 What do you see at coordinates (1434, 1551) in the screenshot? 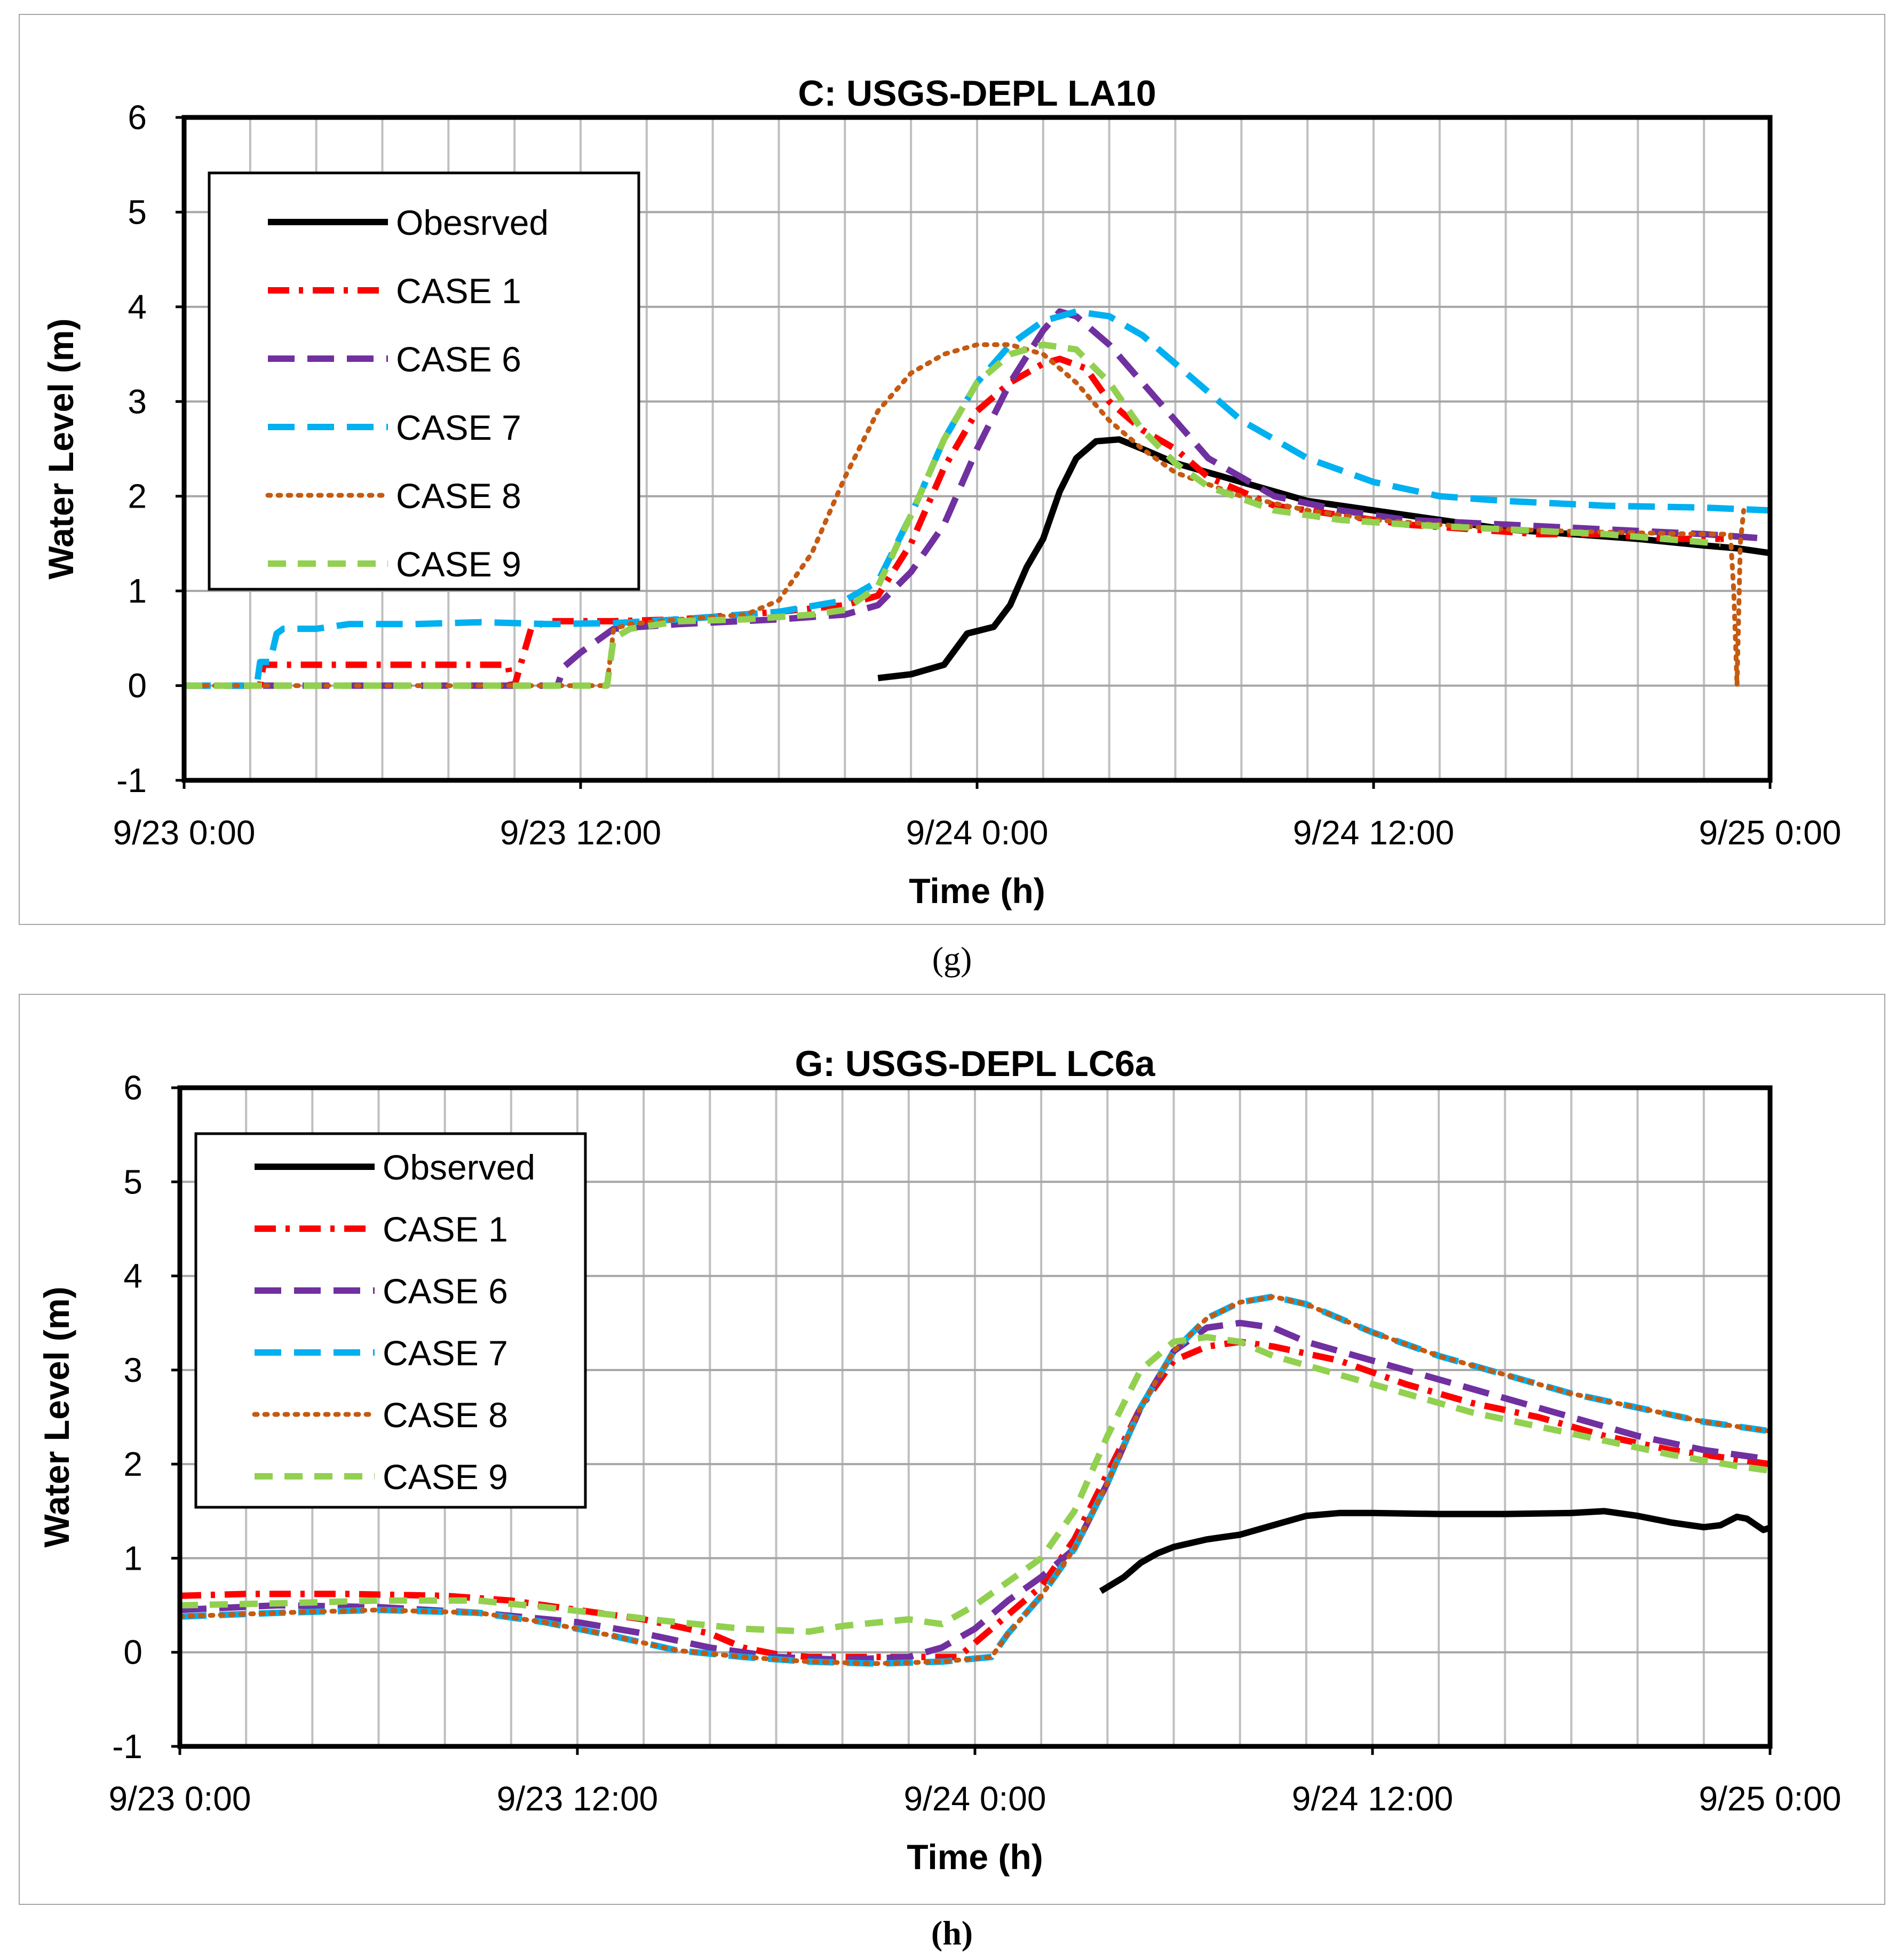
I see `series-line-observed` at bounding box center [1434, 1551].